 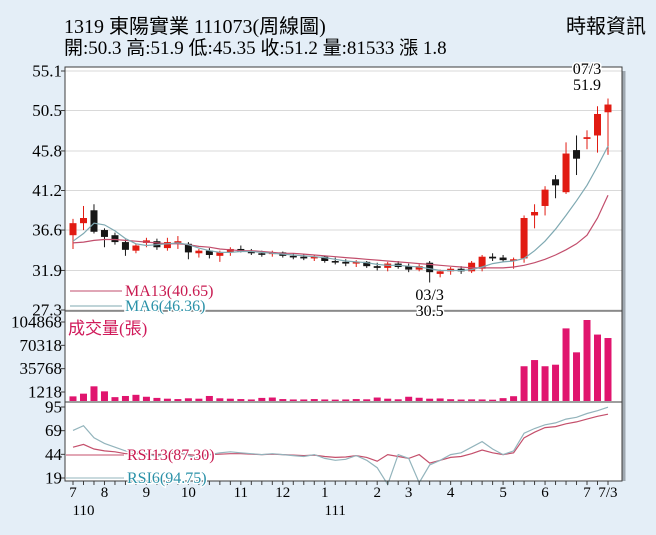 What do you see at coordinates (107, 328) in the screenshot?
I see `svg-text: 成交量(張)` at bounding box center [107, 328].